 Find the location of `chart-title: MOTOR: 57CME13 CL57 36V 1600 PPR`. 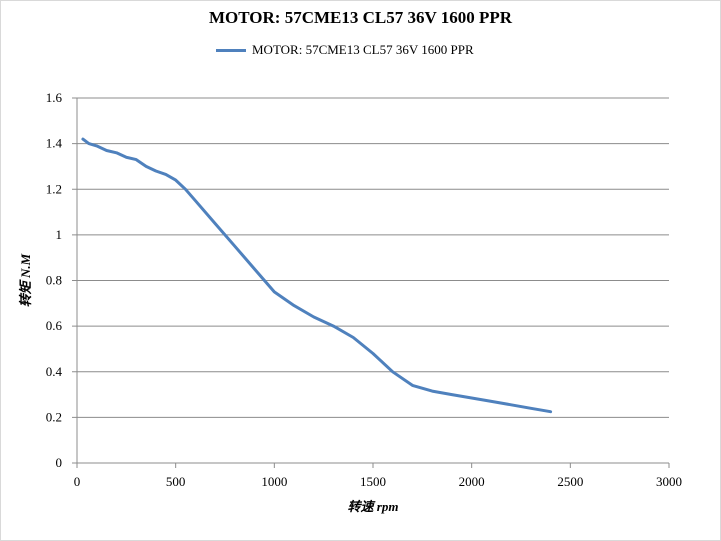

chart-title: MOTOR: 57CME13 CL57 36V 1600 PPR is located at coordinates (360, 17).